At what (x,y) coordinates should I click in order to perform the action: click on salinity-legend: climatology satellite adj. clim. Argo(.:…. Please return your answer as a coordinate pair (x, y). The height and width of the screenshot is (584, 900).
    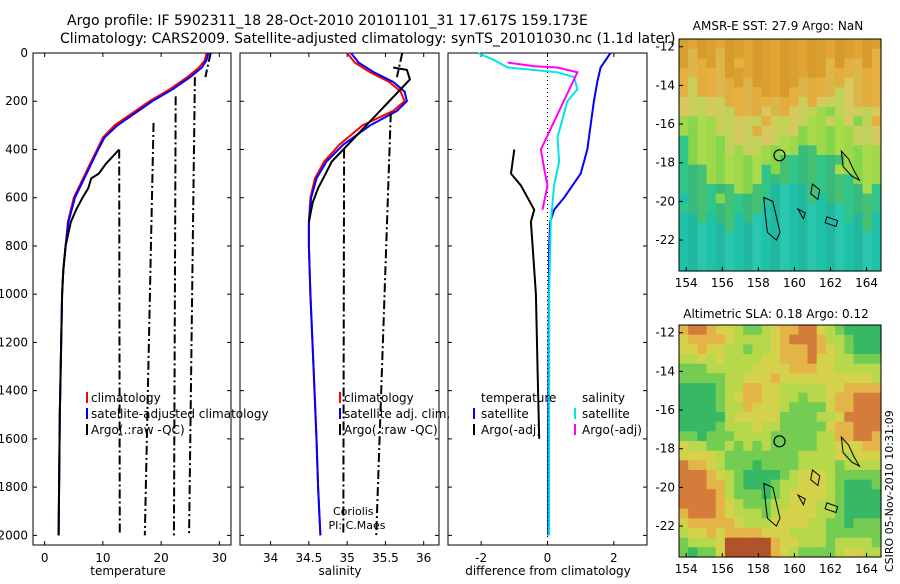
    Looking at the image, I should click on (394, 414).